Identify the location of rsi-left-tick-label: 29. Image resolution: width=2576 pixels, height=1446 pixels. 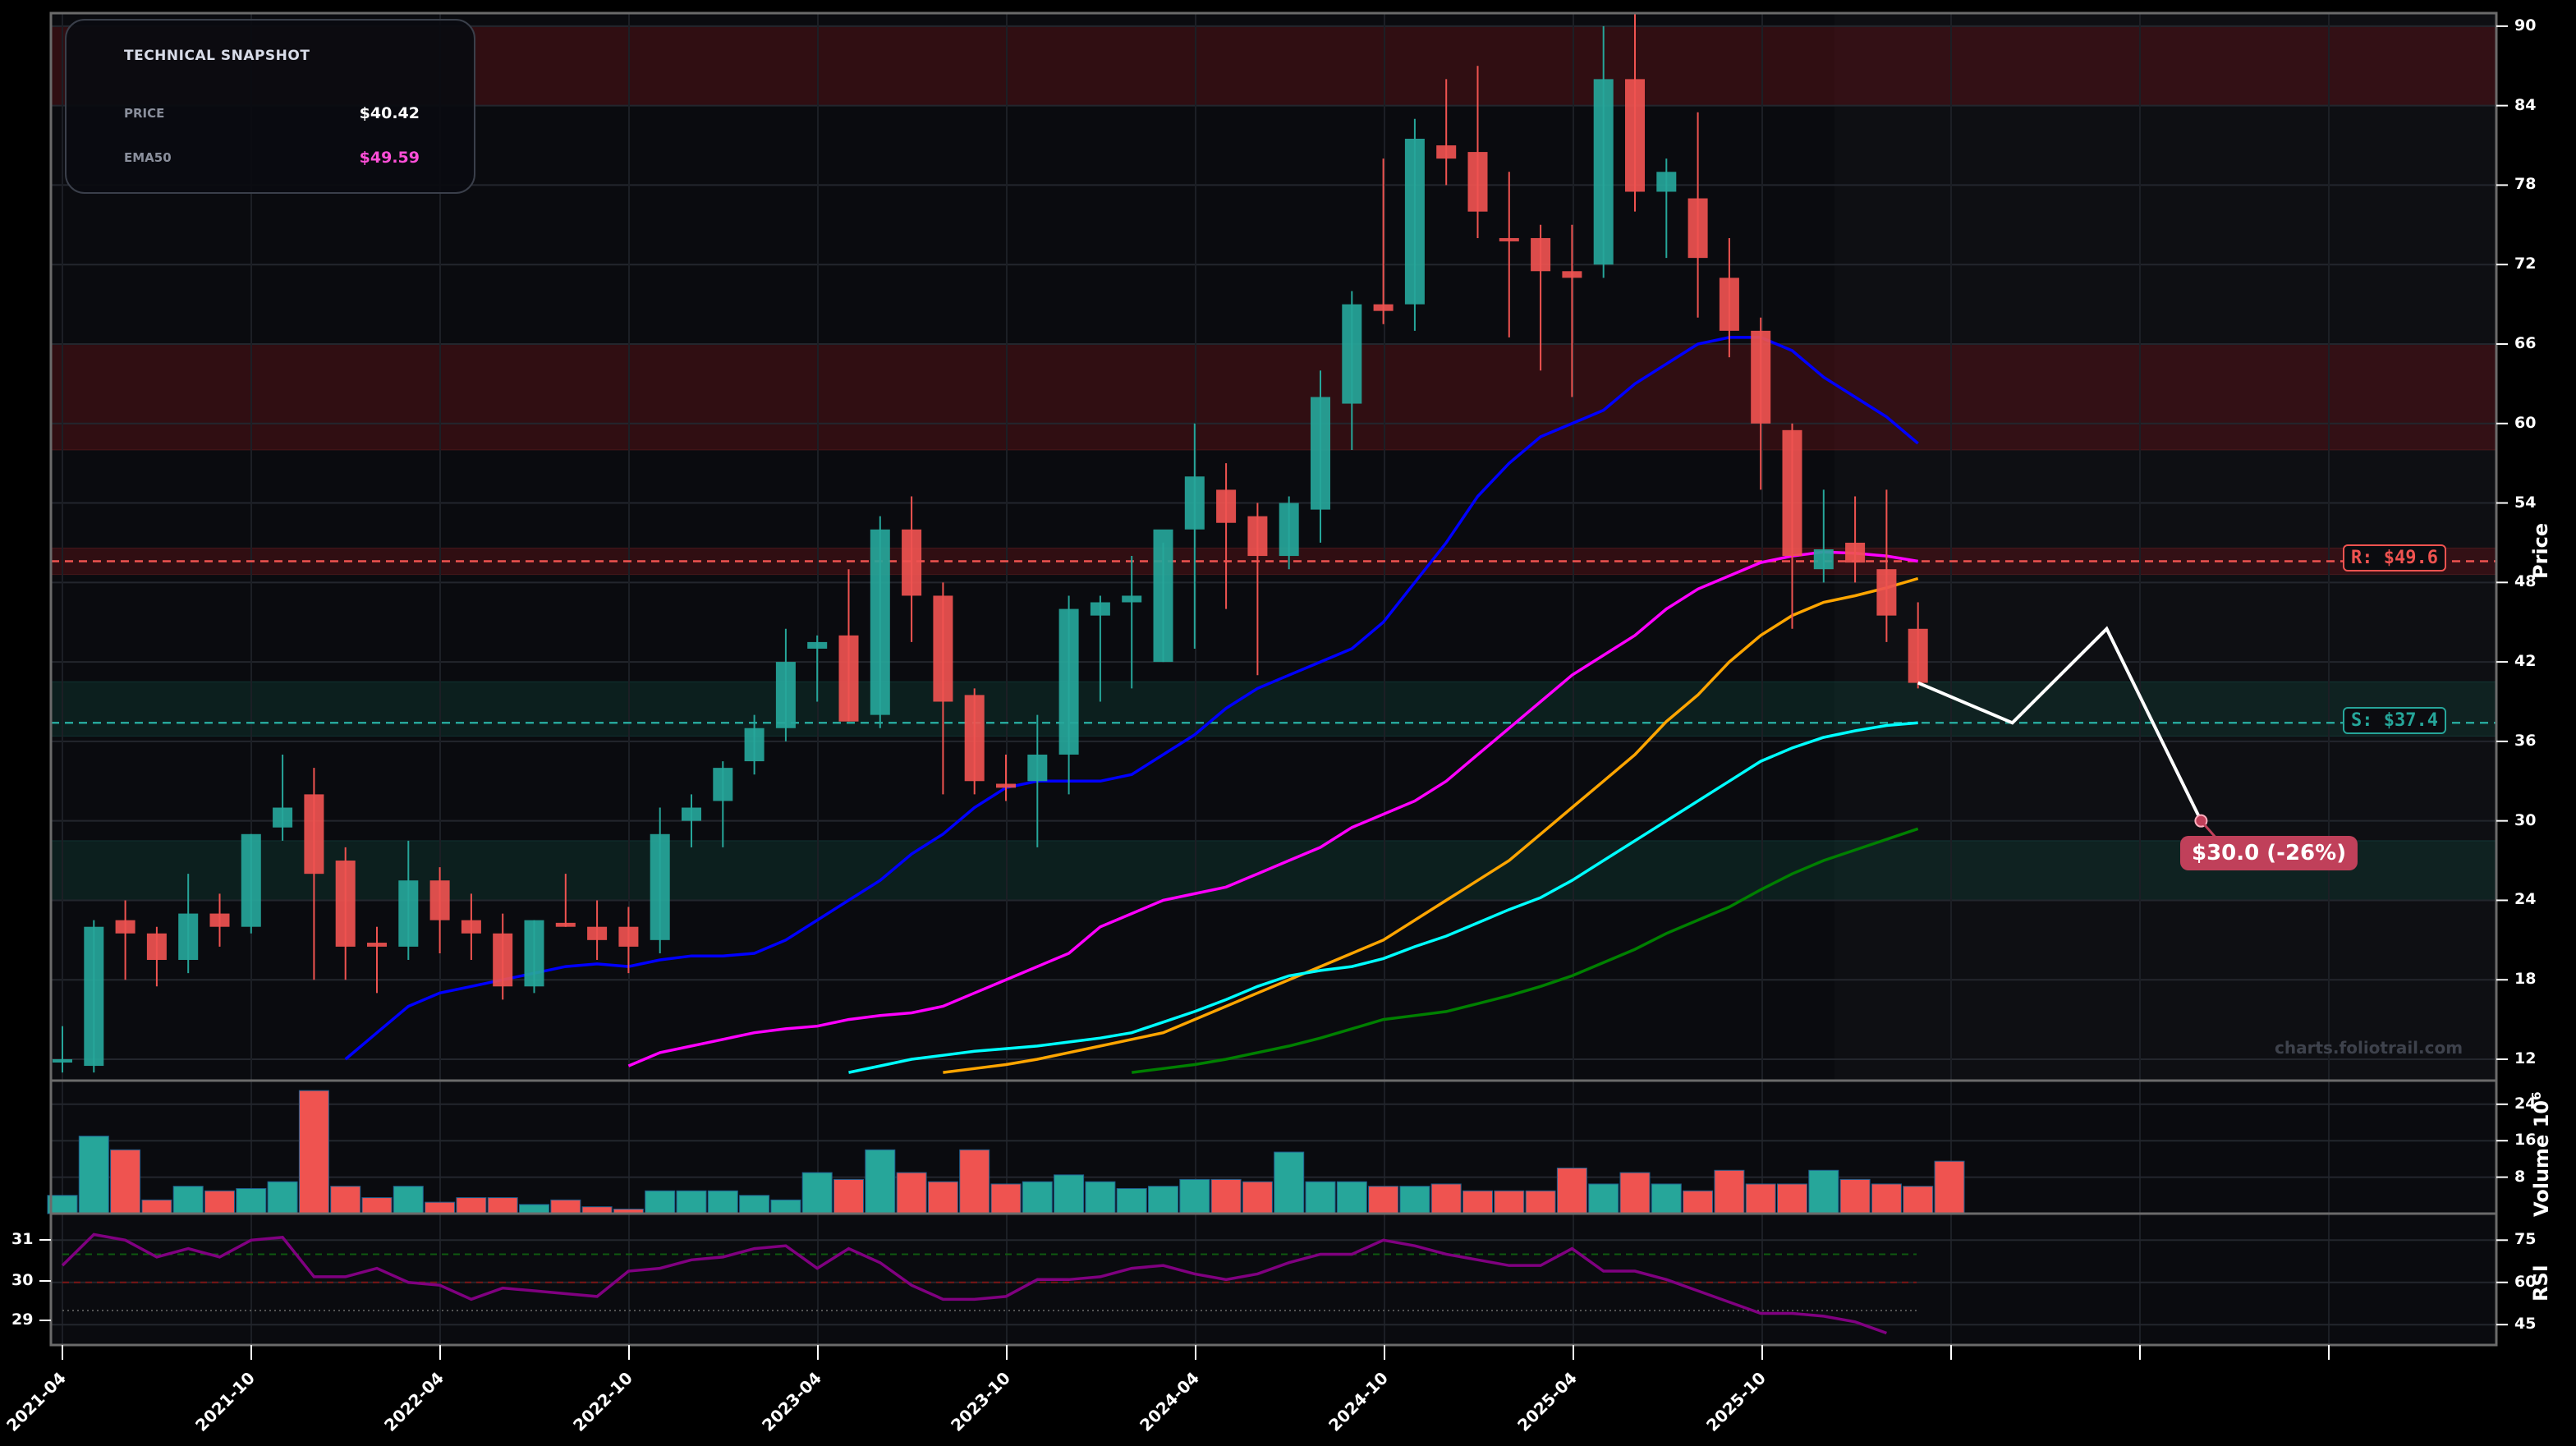
(22, 1320).